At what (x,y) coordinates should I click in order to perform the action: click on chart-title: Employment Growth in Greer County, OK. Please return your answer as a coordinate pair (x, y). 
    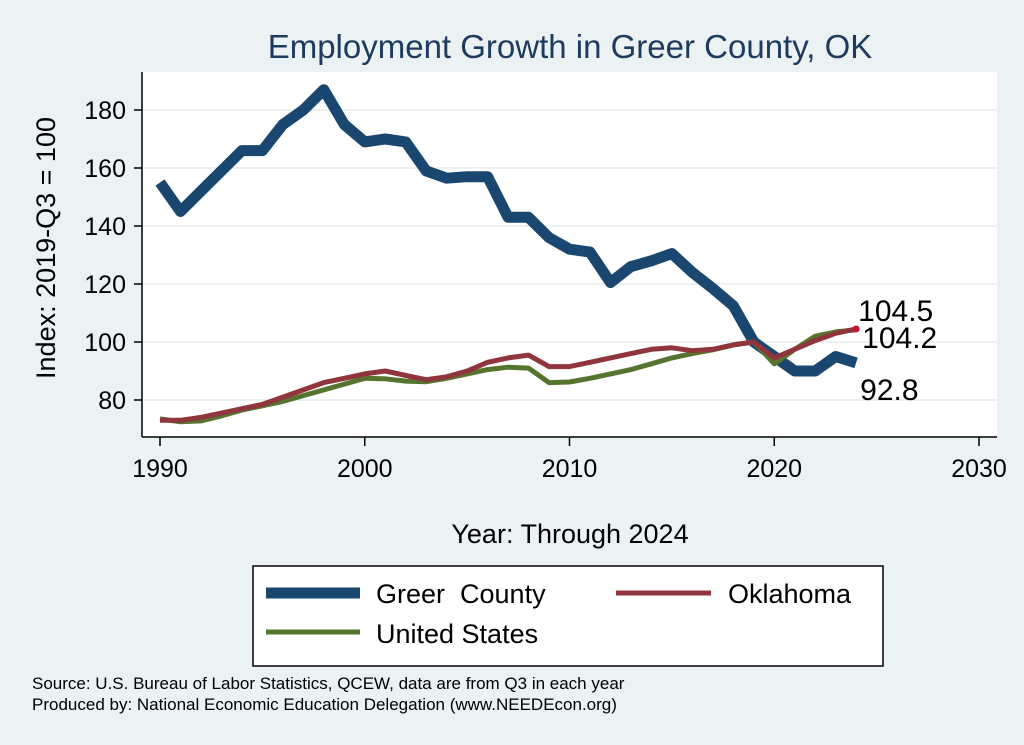
    Looking at the image, I should click on (570, 46).